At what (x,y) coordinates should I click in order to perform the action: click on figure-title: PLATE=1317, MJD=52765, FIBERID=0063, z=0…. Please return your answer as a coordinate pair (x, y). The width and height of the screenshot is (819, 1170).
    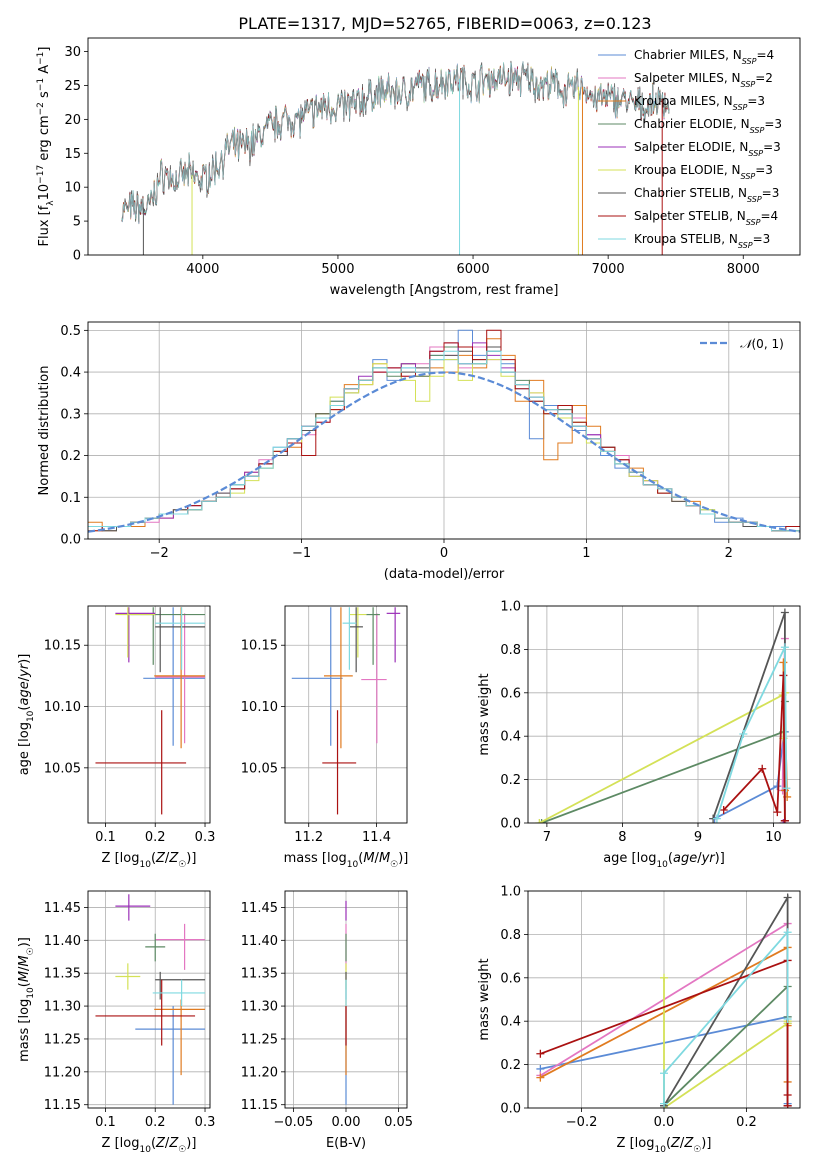
    Looking at the image, I should click on (444, 23).